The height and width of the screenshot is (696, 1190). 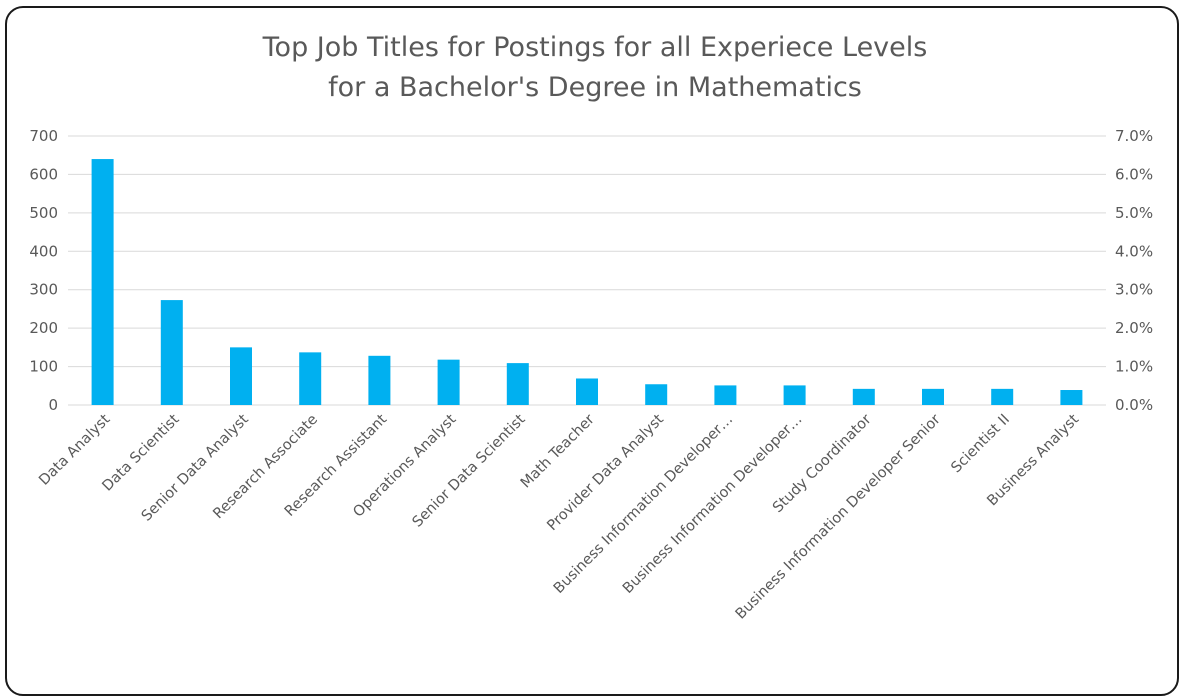 What do you see at coordinates (1134, 251) in the screenshot?
I see `y2-axis-tick-label: 4.0%` at bounding box center [1134, 251].